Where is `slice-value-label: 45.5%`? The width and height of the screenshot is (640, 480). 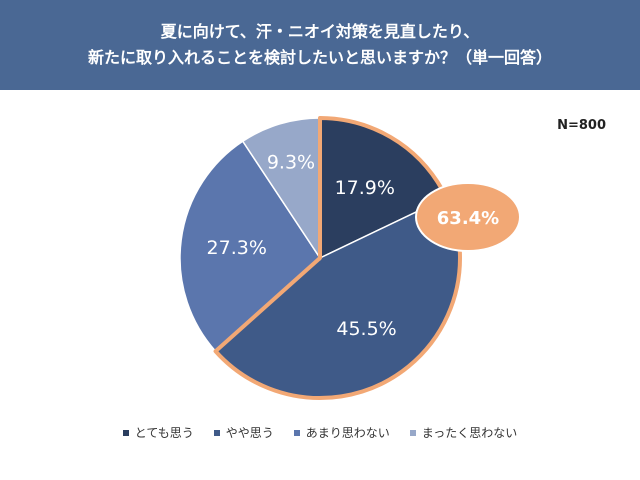
slice-value-label: 45.5% is located at coordinates (366, 329).